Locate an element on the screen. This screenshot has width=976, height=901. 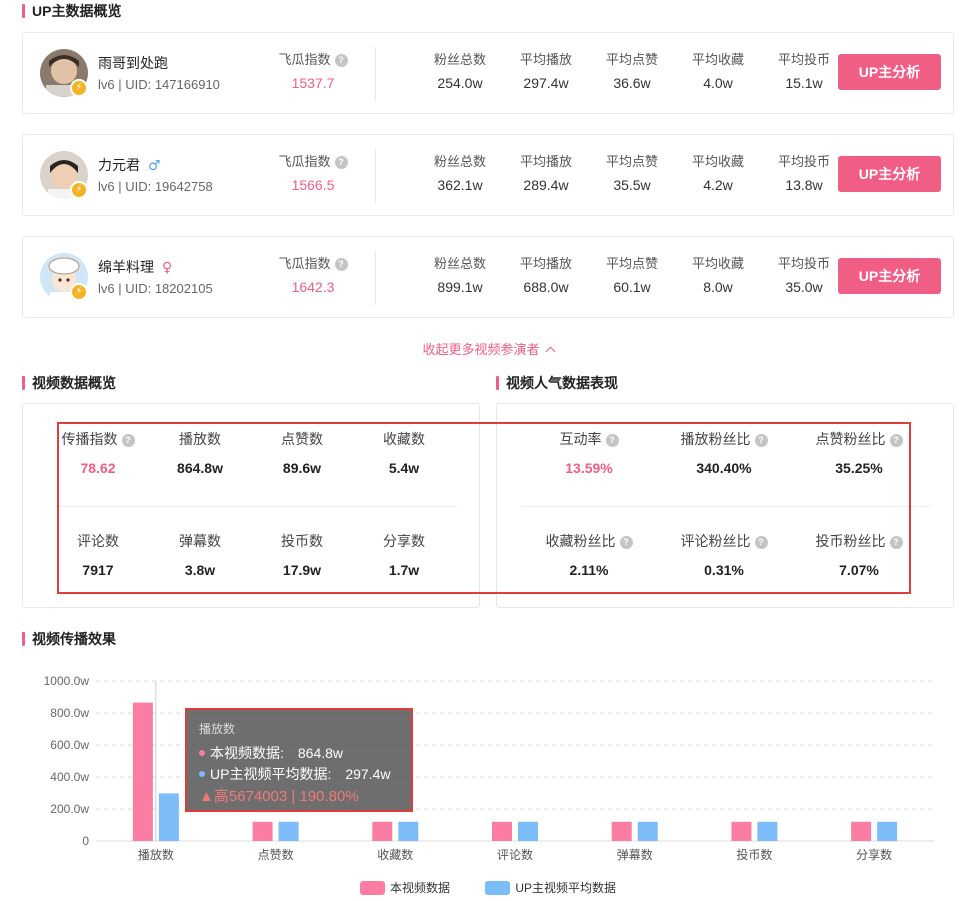
up-name-text: 雨哥到处跑 is located at coordinates (133, 63).